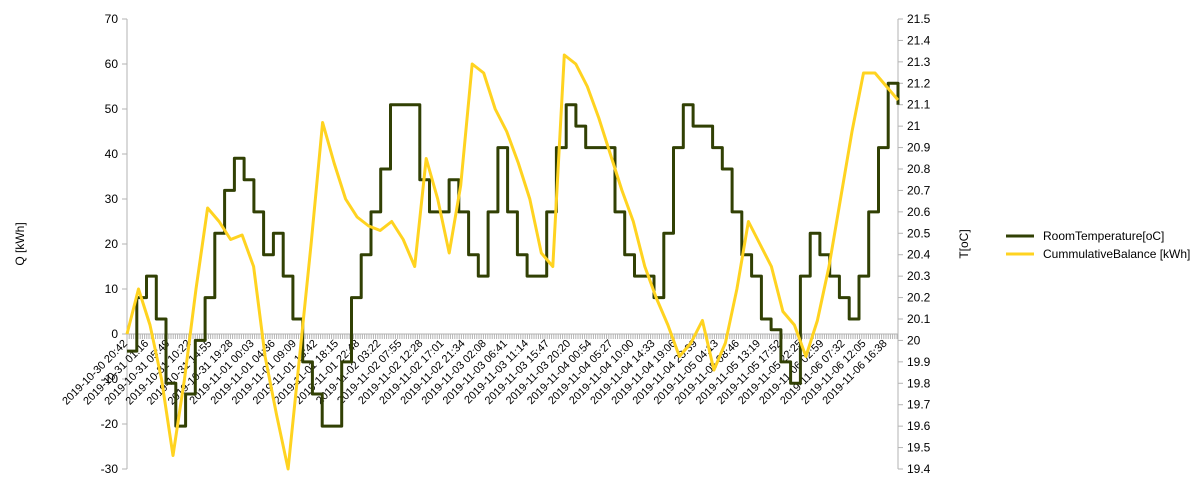 Image resolution: width=1202 pixels, height=483 pixels. I want to click on y-right-tick-label: 20, so click(914, 340).